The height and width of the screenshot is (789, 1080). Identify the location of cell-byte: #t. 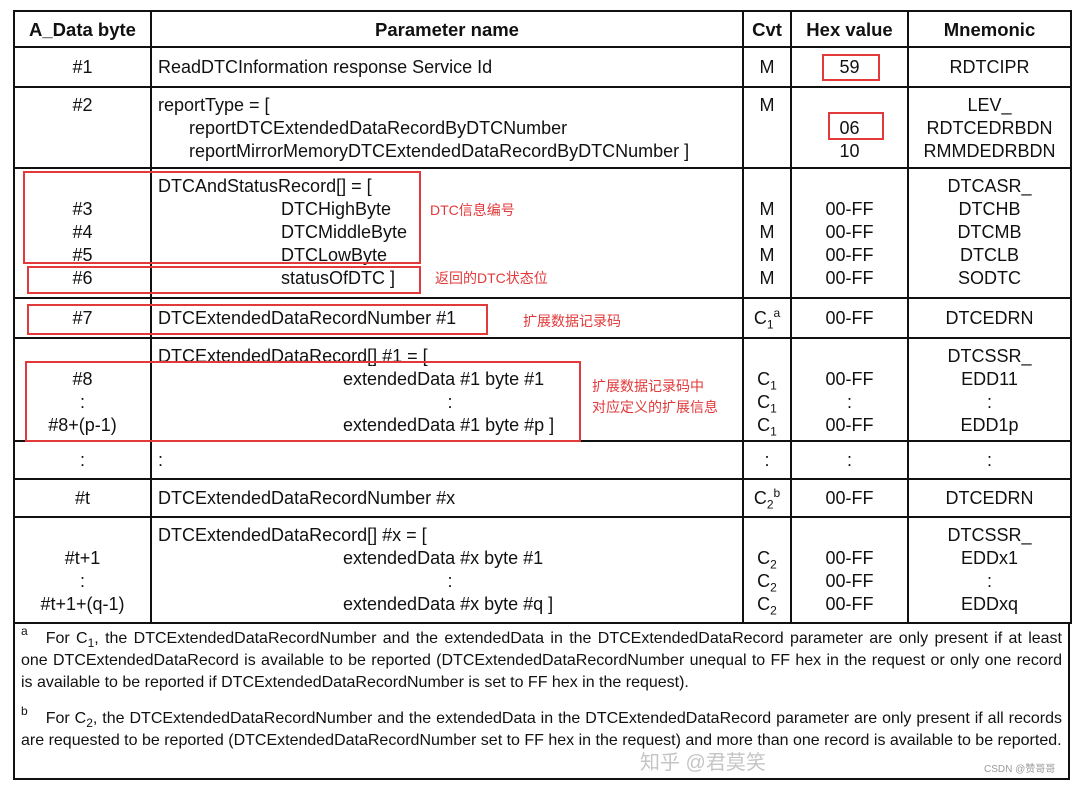
(82, 498).